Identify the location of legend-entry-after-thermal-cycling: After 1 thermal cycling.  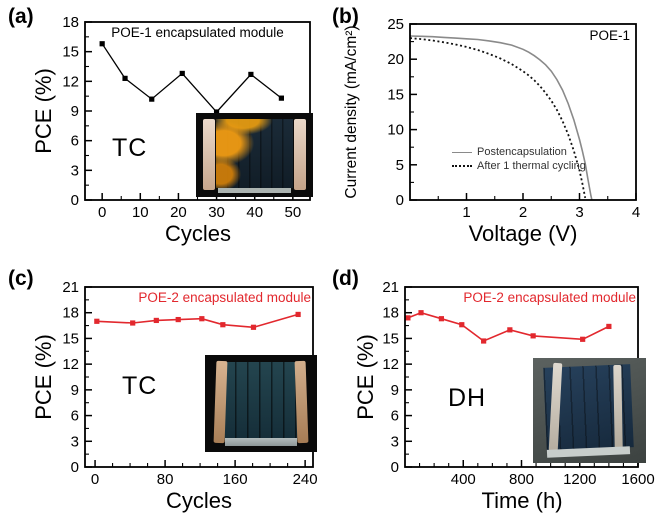
(519, 166).